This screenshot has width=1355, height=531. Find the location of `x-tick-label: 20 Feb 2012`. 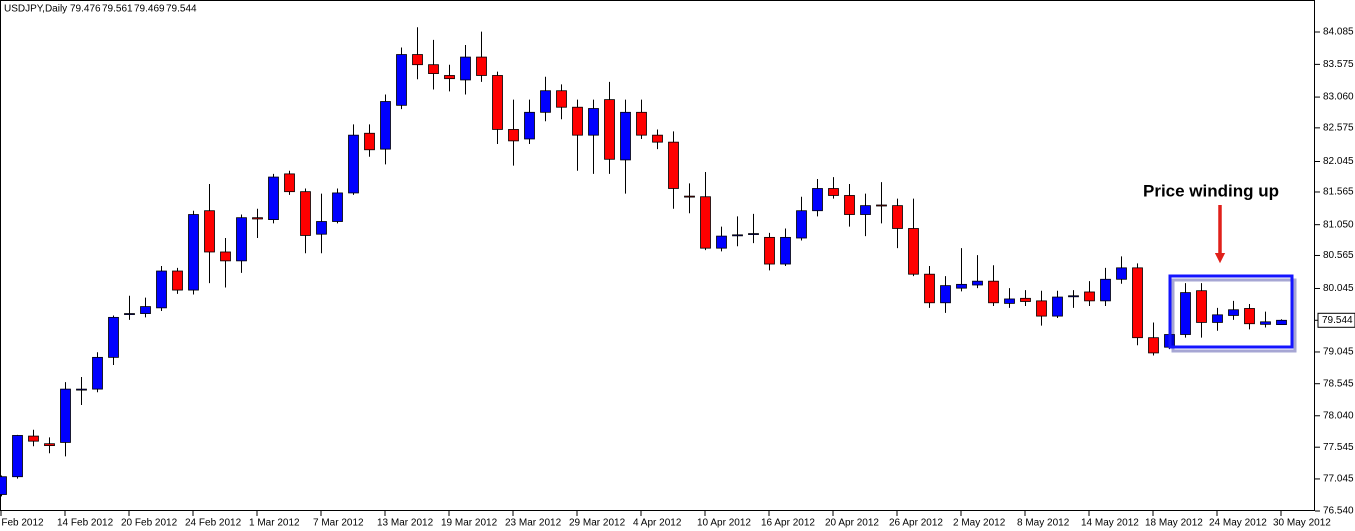

x-tick-label: 20 Feb 2012 is located at coordinates (149, 523).